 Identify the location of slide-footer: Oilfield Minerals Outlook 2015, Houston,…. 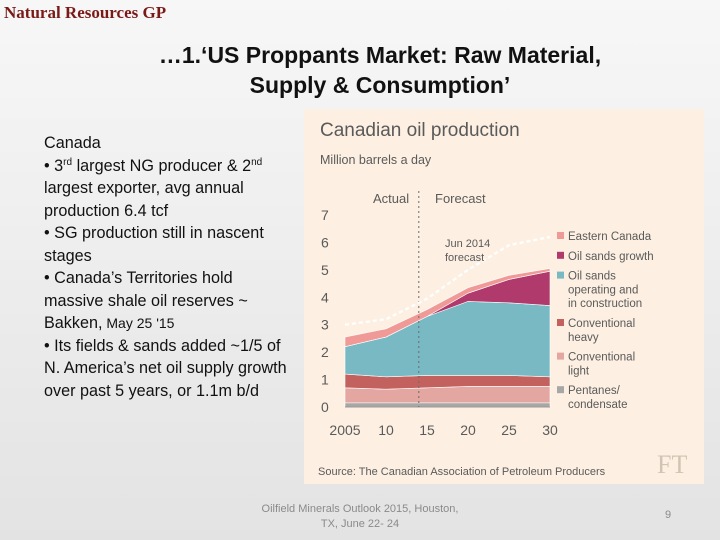
(360, 517).